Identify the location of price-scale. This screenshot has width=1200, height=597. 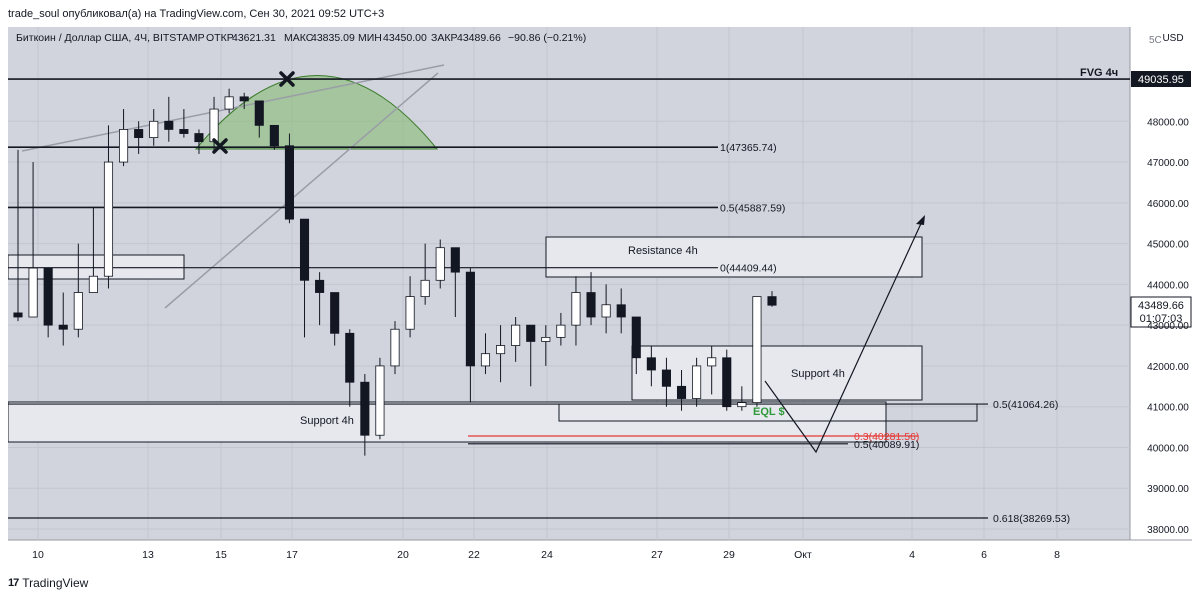
(1161, 283).